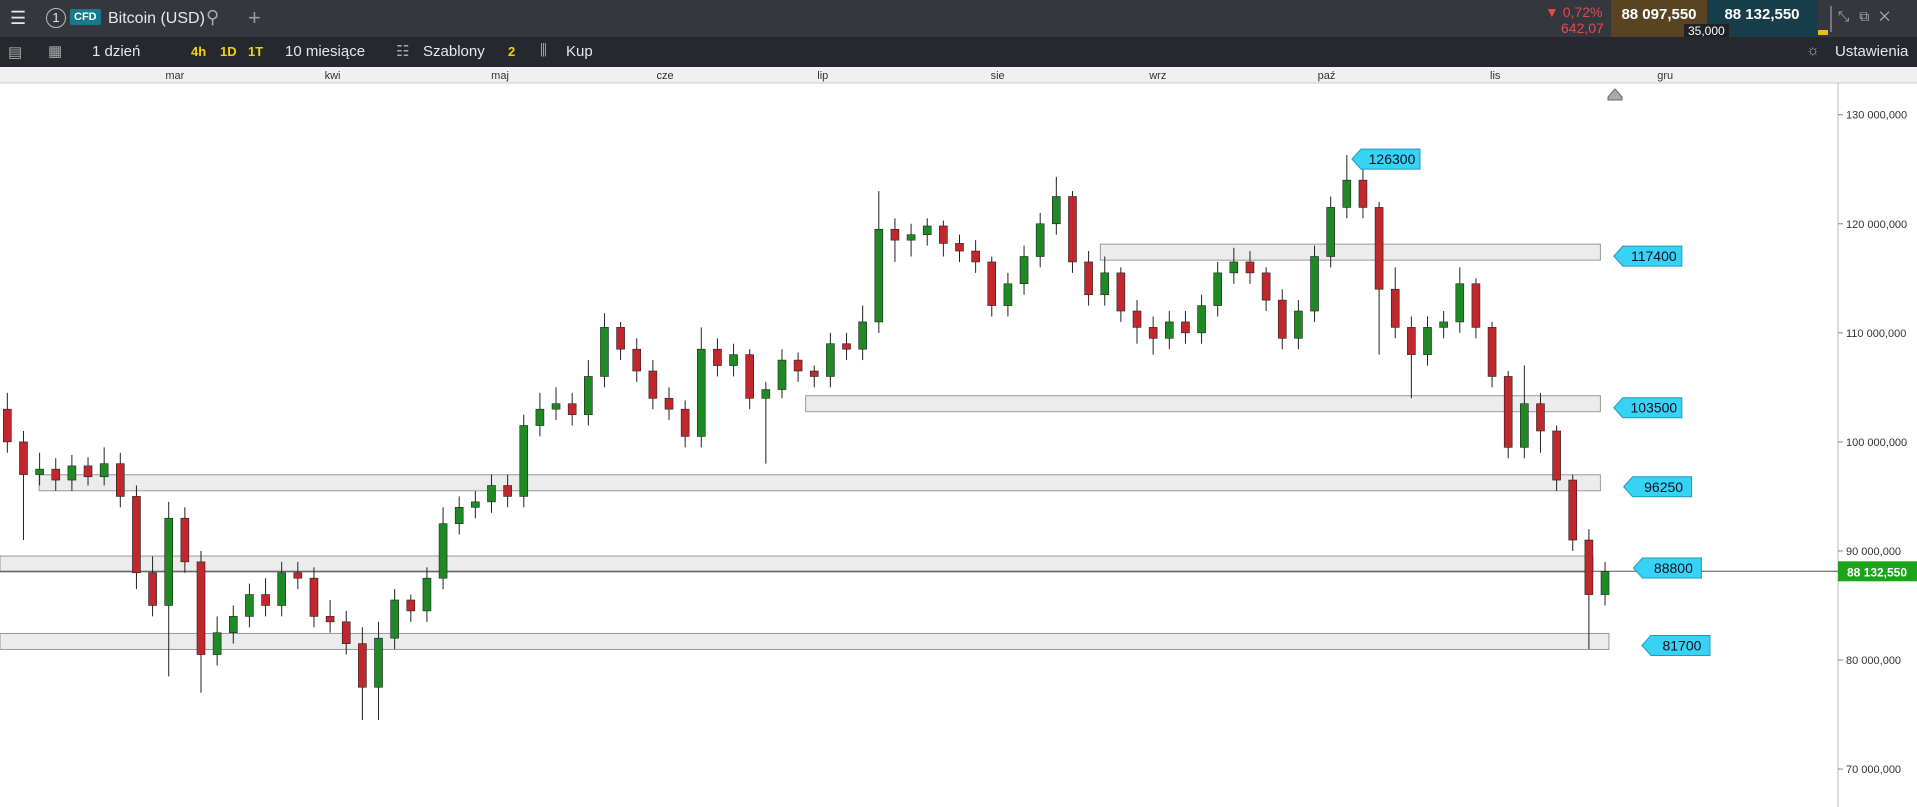 The height and width of the screenshot is (807, 1917). Describe the element at coordinates (998, 76) in the screenshot. I see `x-tick-label: sie` at that location.